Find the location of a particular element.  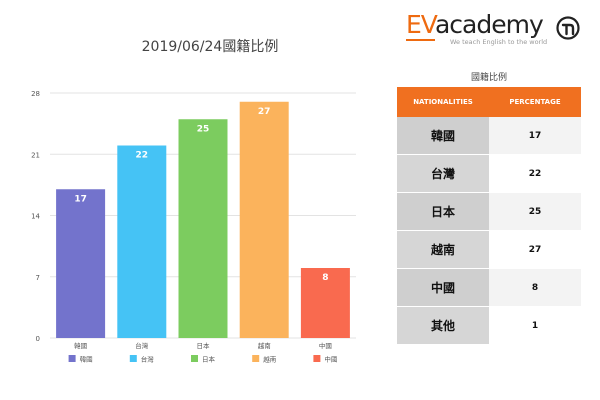

percentage-cell: 8 is located at coordinates (535, 287).